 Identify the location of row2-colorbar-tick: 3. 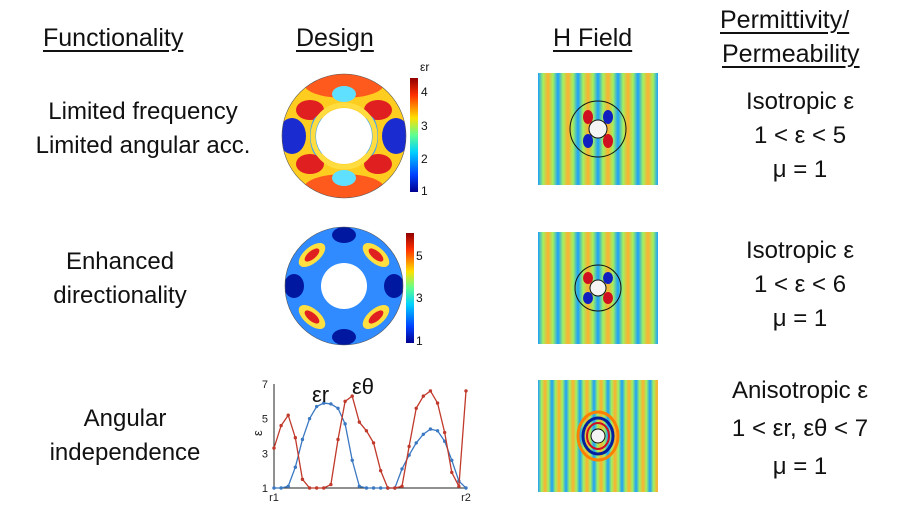
(419, 298).